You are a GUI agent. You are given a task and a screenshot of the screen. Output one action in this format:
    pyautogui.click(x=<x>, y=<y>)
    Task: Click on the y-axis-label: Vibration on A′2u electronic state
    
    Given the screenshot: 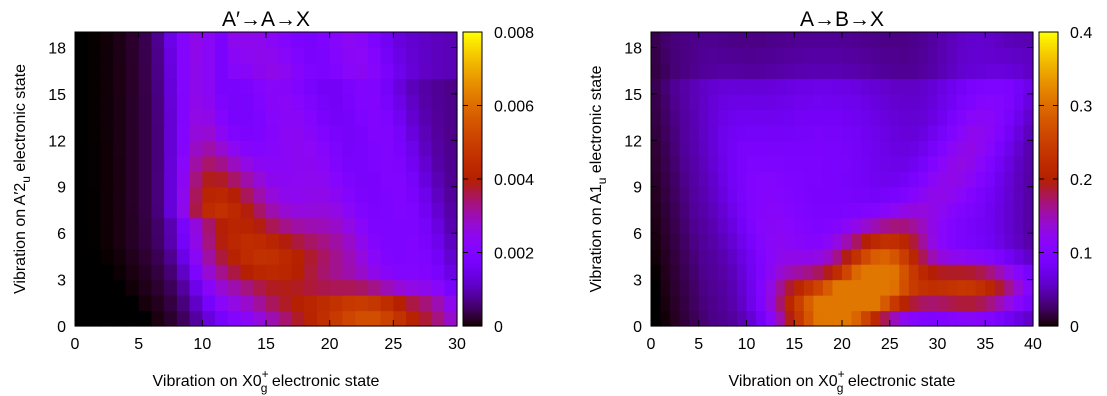 What is the action you would take?
    pyautogui.click(x=22, y=179)
    